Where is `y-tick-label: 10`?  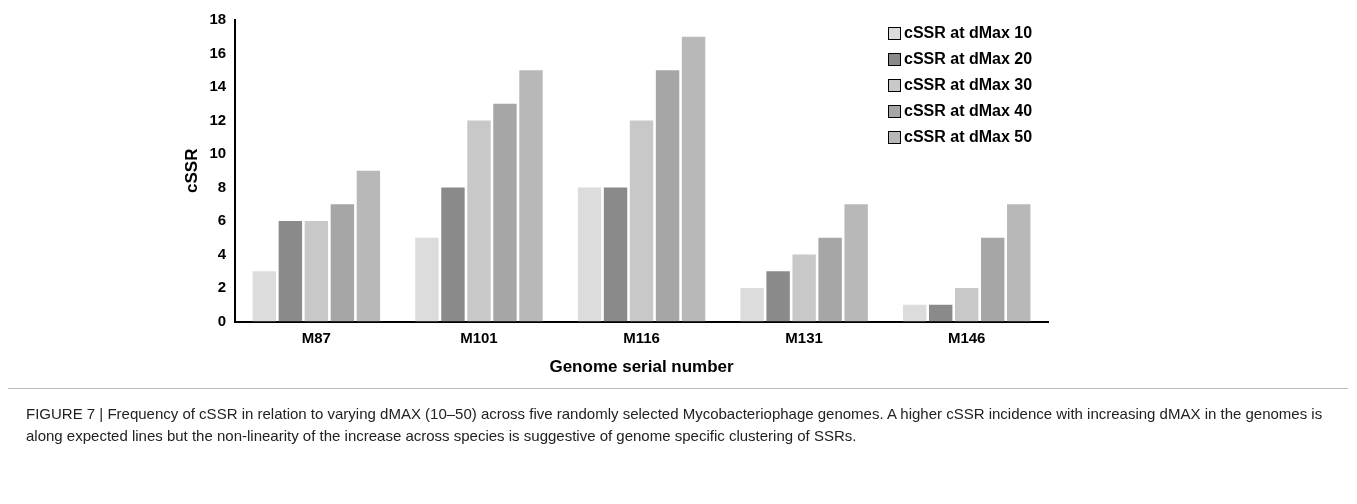 y-tick-label: 10 is located at coordinates (218, 153).